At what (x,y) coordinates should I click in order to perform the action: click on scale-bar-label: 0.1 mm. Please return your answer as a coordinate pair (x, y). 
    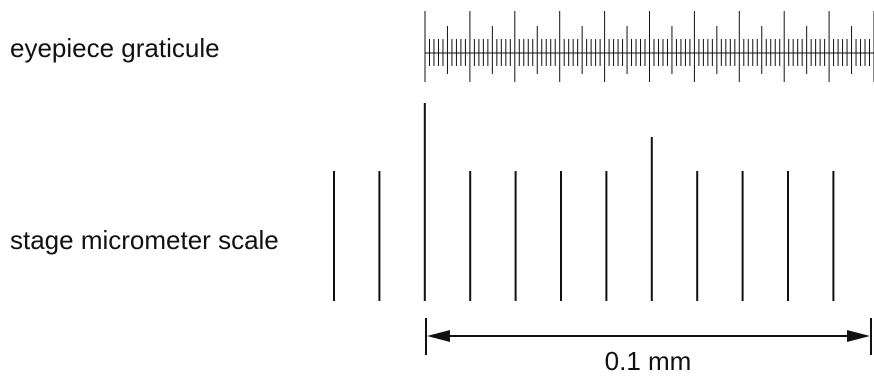
    Looking at the image, I should click on (648, 361).